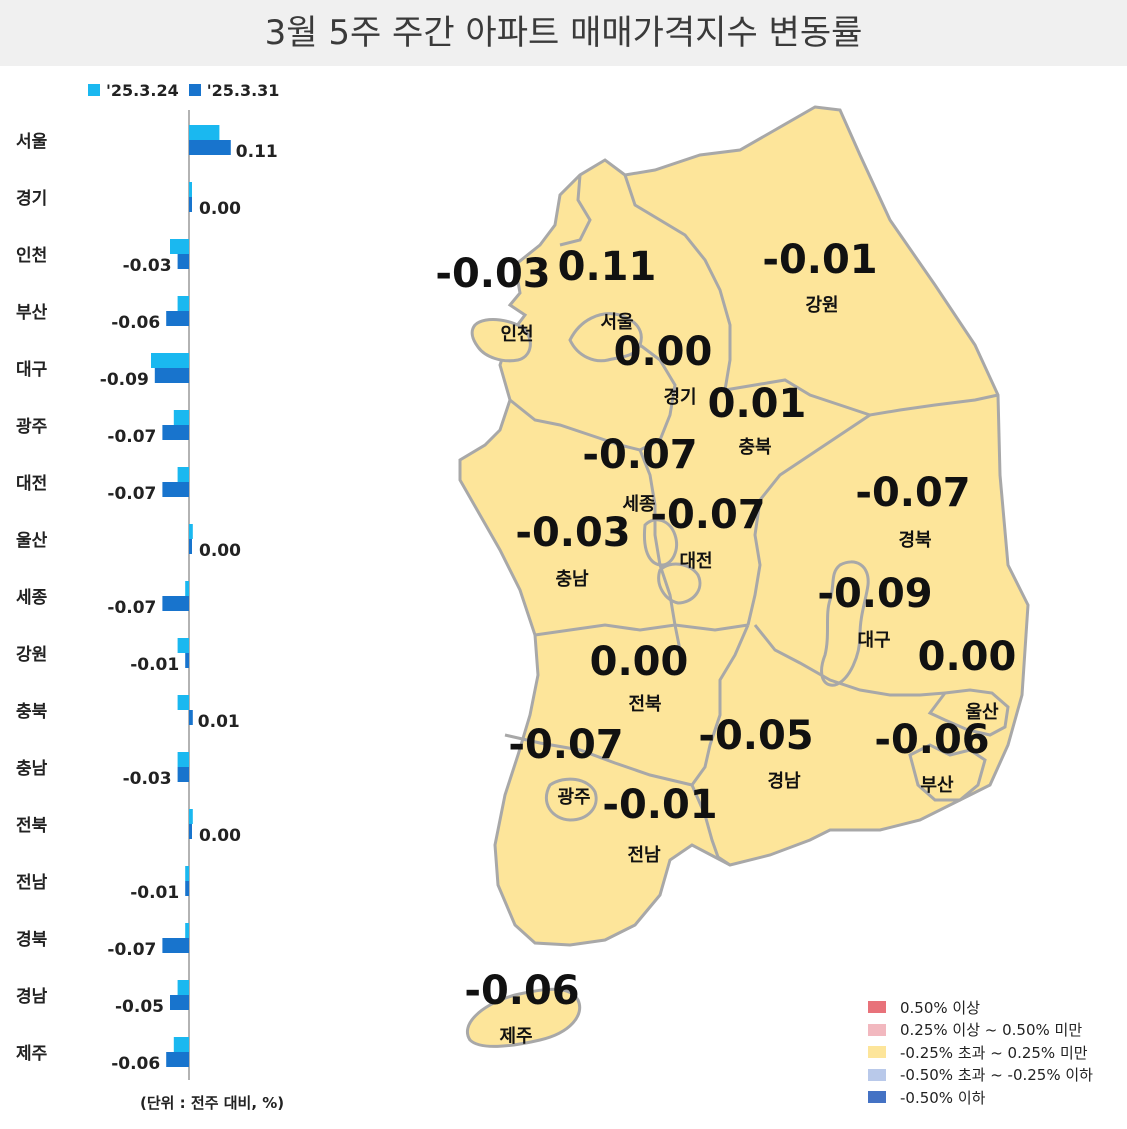 The height and width of the screenshot is (1129, 1127). I want to click on category-label: 제주, so click(32, 1054).